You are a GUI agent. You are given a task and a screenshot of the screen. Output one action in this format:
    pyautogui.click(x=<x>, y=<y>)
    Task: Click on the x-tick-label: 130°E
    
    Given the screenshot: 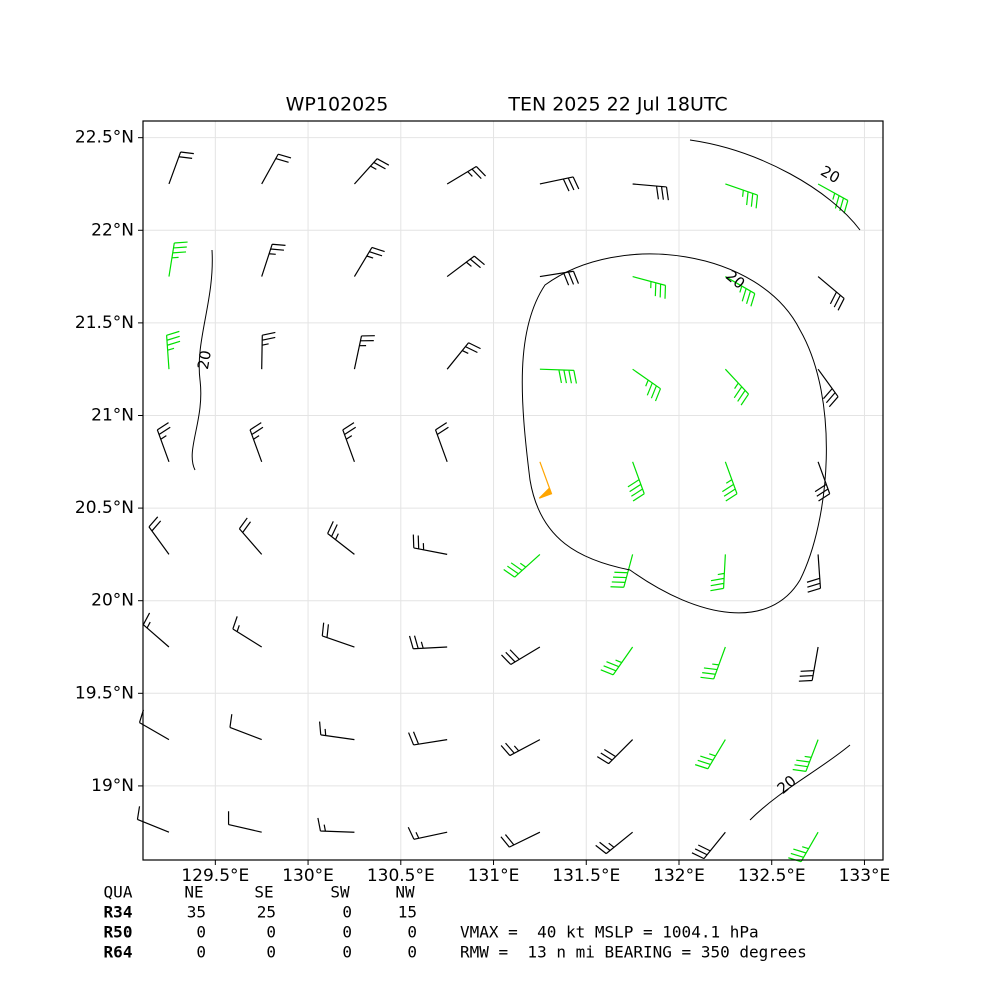 What is the action you would take?
    pyautogui.click(x=308, y=876)
    